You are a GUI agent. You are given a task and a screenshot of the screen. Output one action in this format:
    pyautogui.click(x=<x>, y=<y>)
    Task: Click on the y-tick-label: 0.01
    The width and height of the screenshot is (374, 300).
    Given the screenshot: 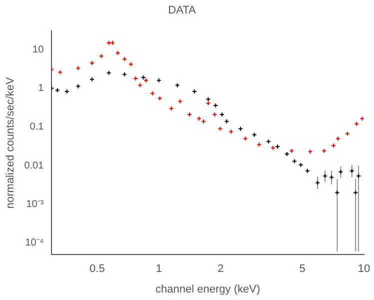 What is the action you would take?
    pyautogui.click(x=34, y=166)
    